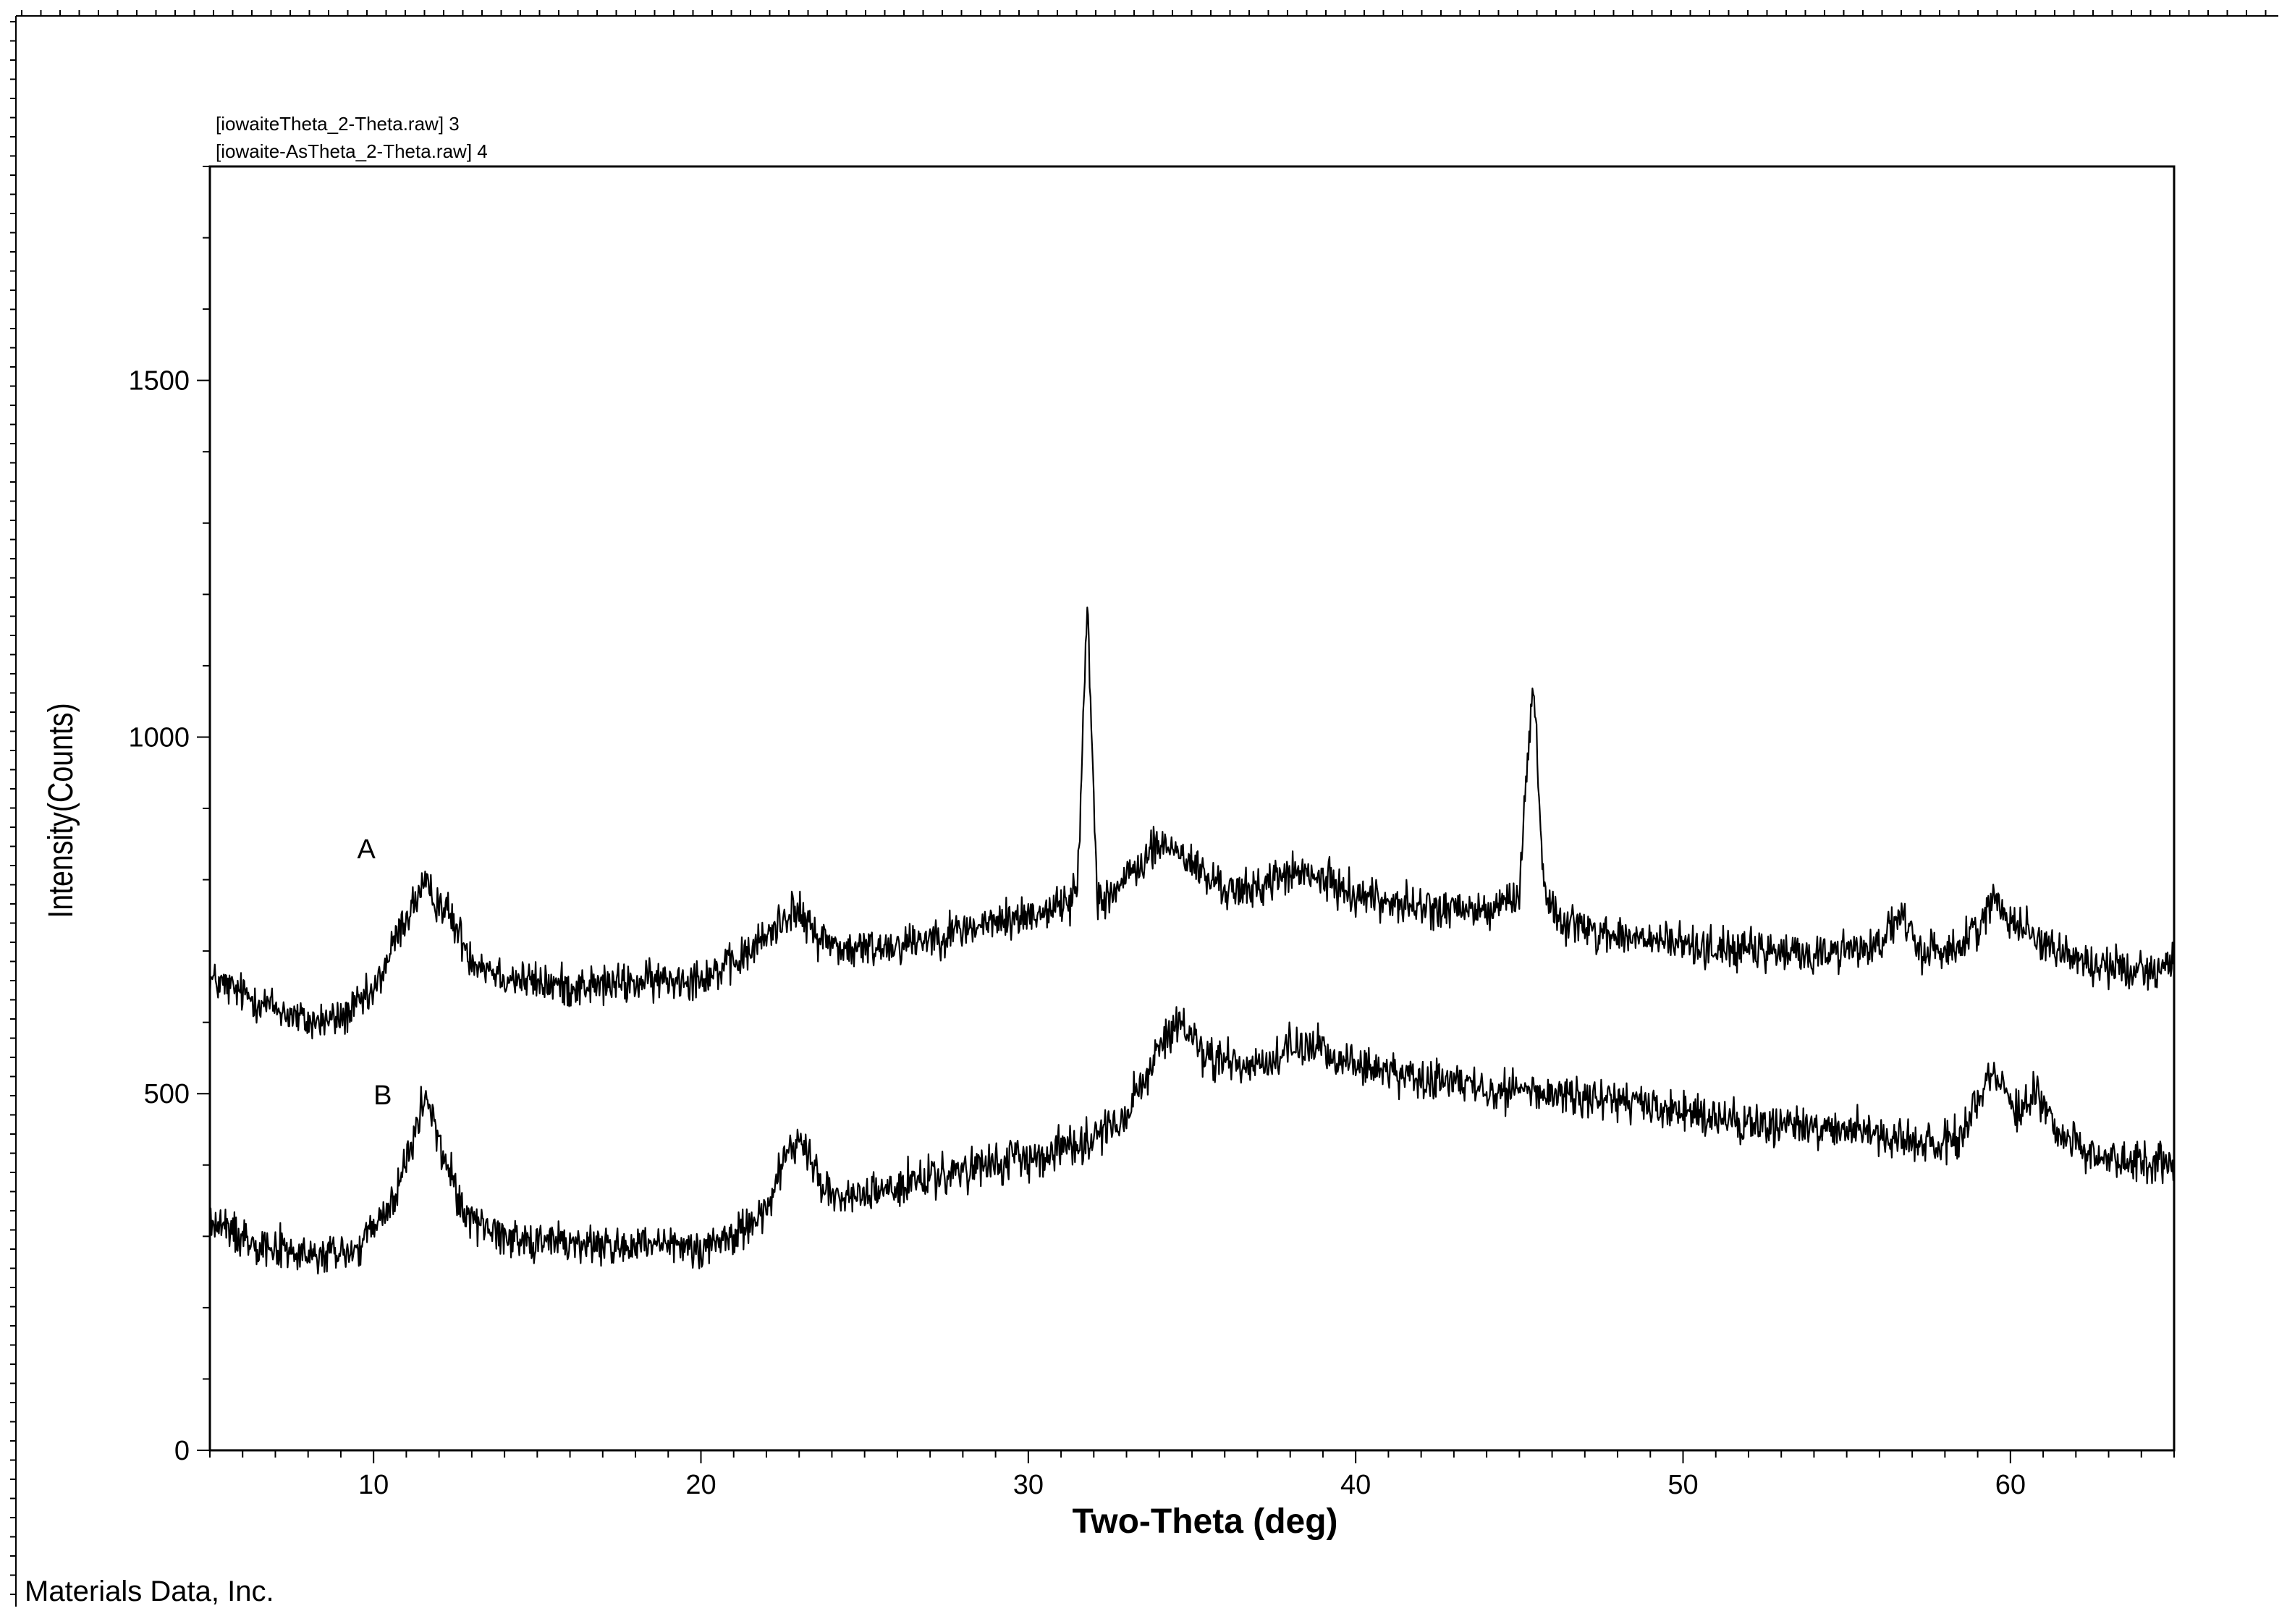  I want to click on x-tick-label: 10, so click(373, 1485).